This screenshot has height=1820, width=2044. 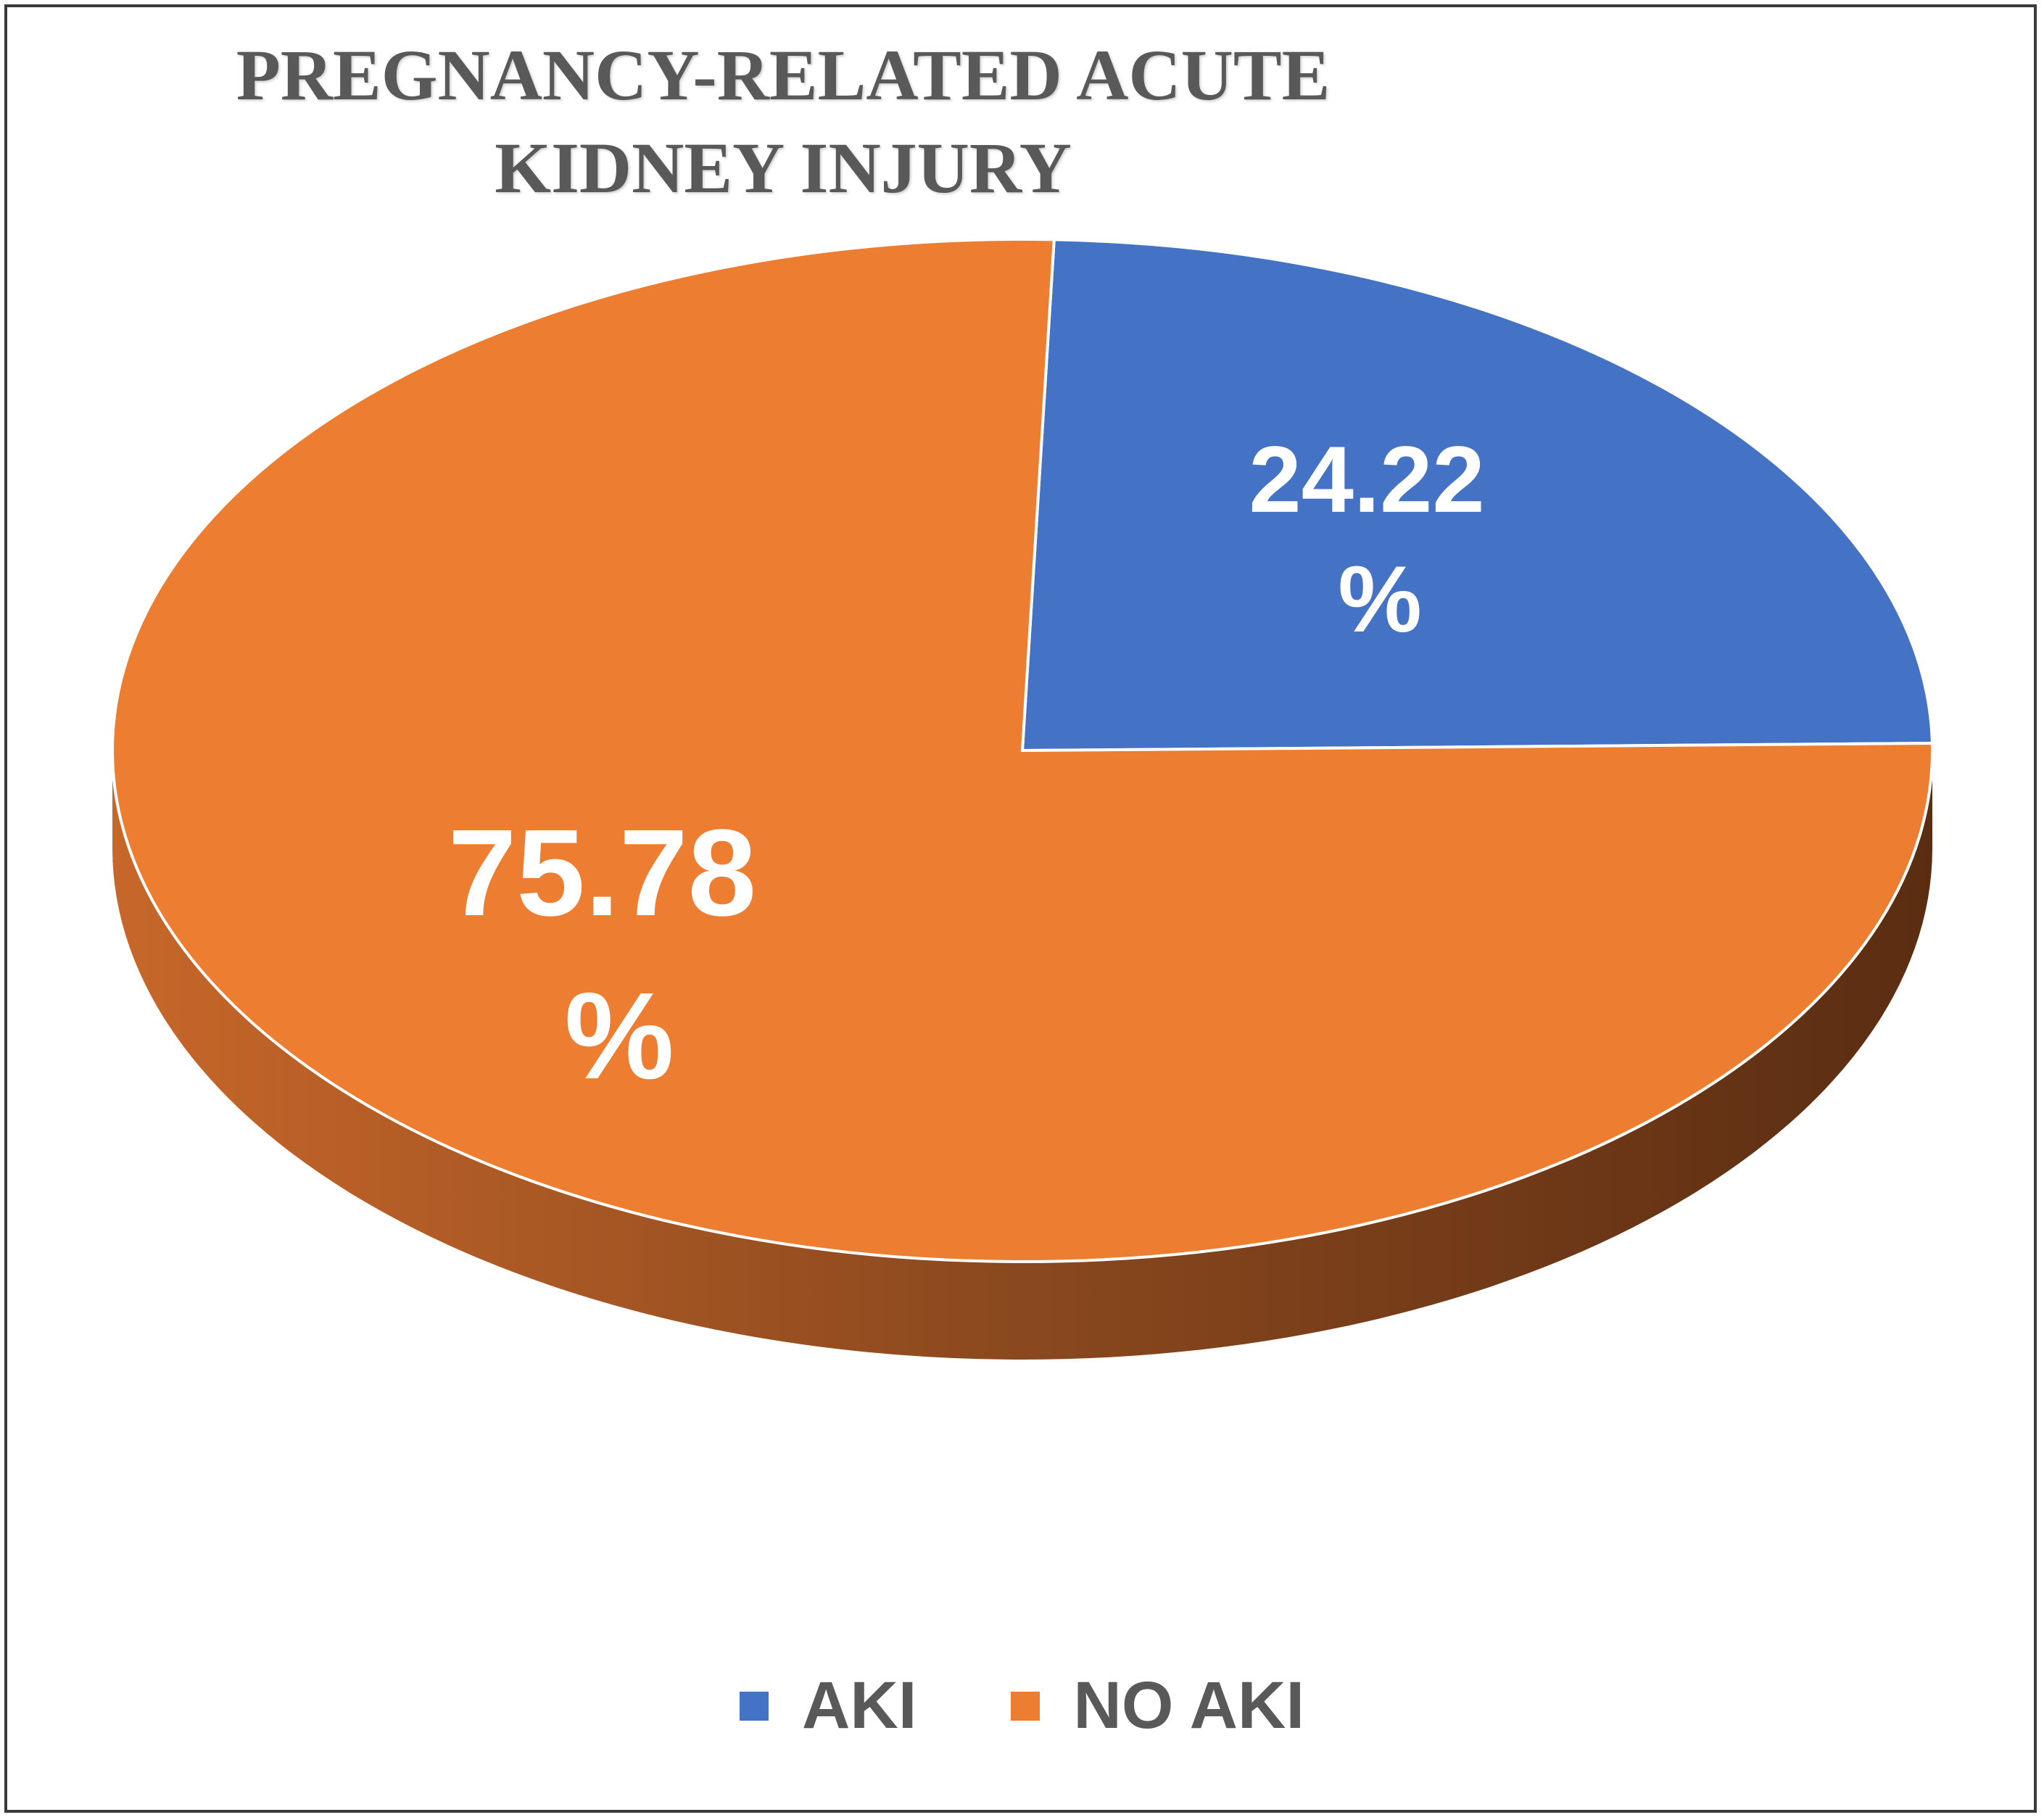 I want to click on legend-item-aki: AKI, so click(x=828, y=1706).